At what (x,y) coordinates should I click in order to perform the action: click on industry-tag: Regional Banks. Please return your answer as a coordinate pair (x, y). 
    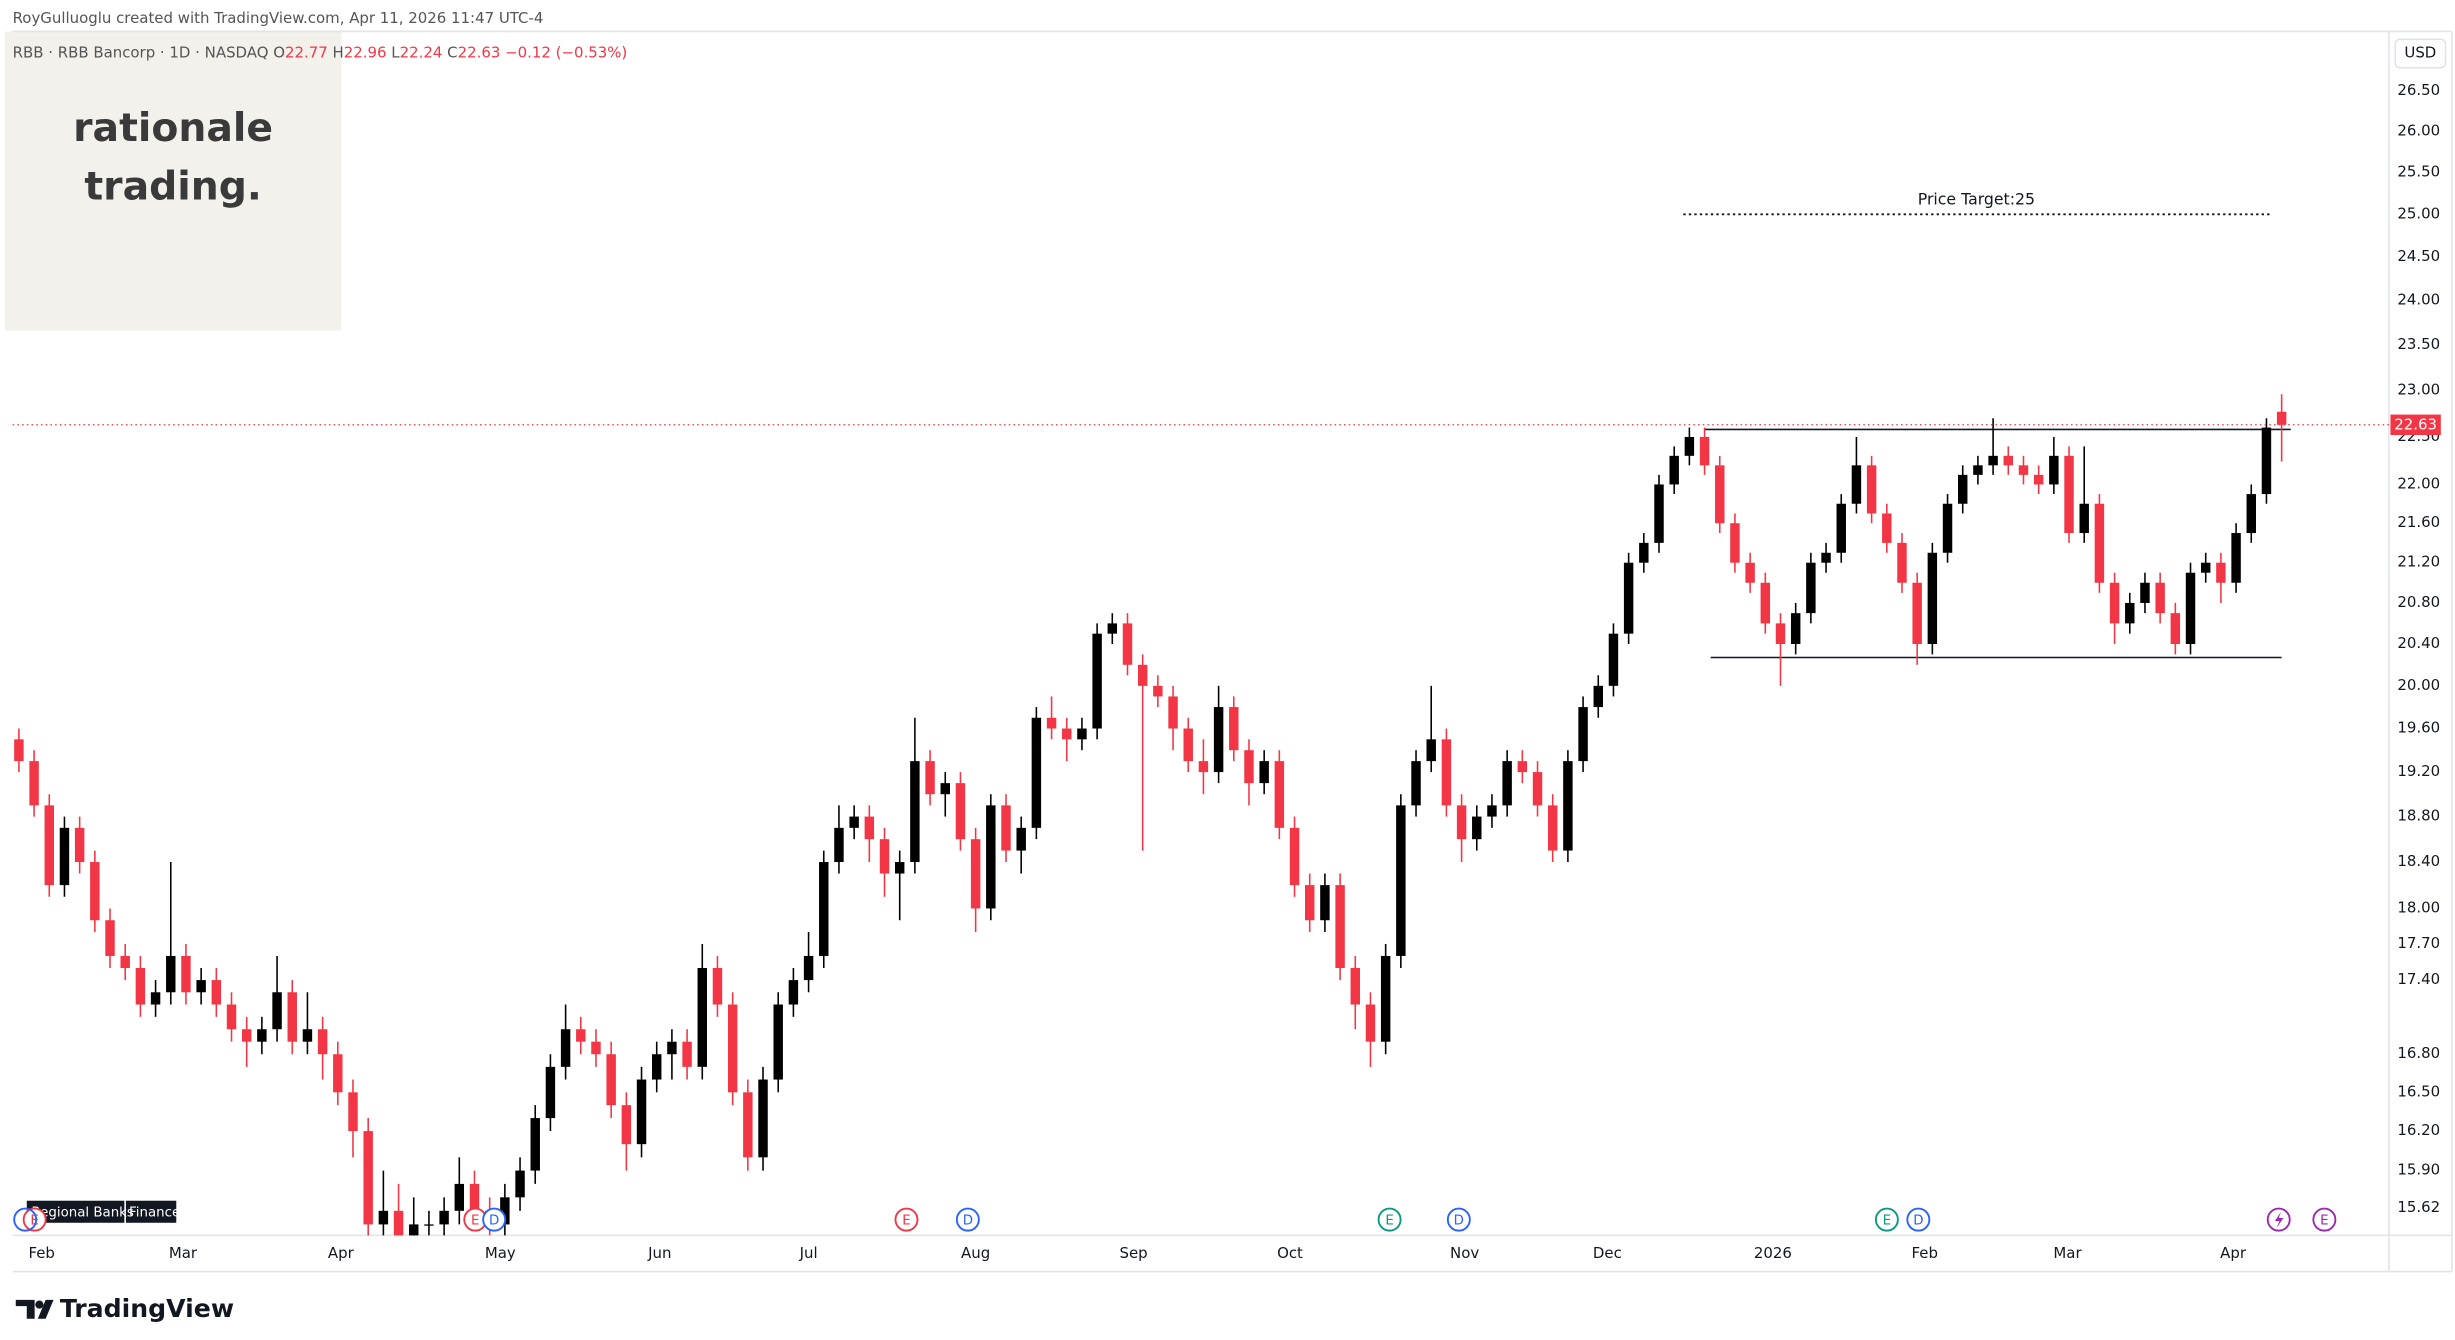
    Looking at the image, I should click on (82, 1213).